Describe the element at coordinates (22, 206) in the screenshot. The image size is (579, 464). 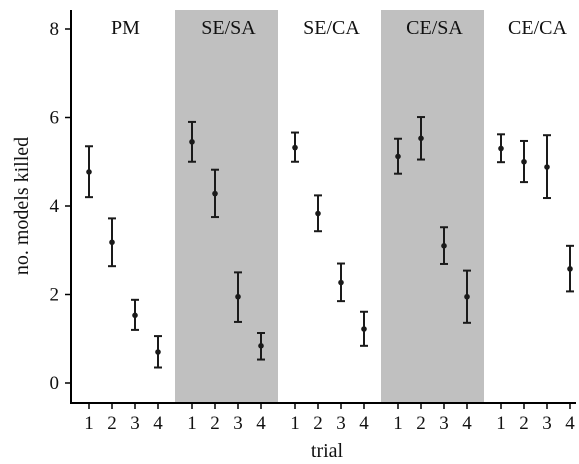
I see `y-axis-title: no. models killed` at that location.